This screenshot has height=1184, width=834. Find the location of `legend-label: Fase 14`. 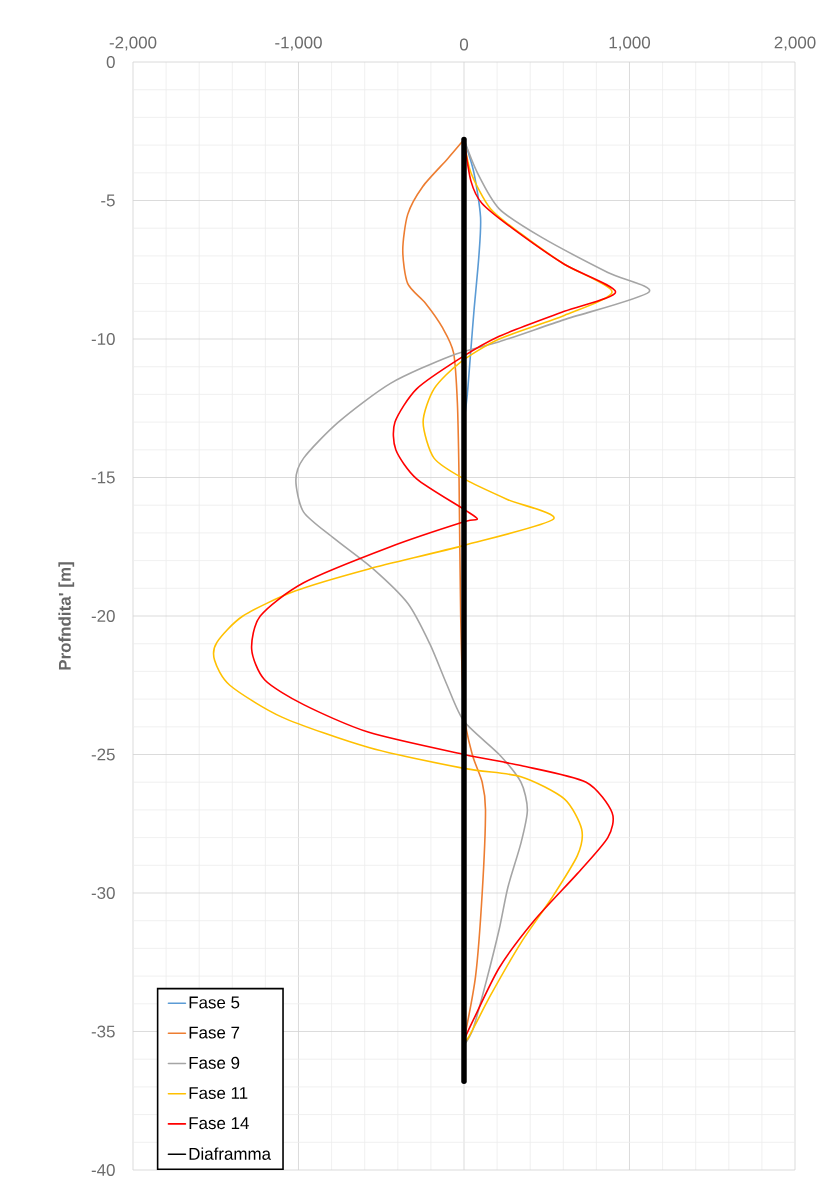

legend-label: Fase 14 is located at coordinates (219, 1123).